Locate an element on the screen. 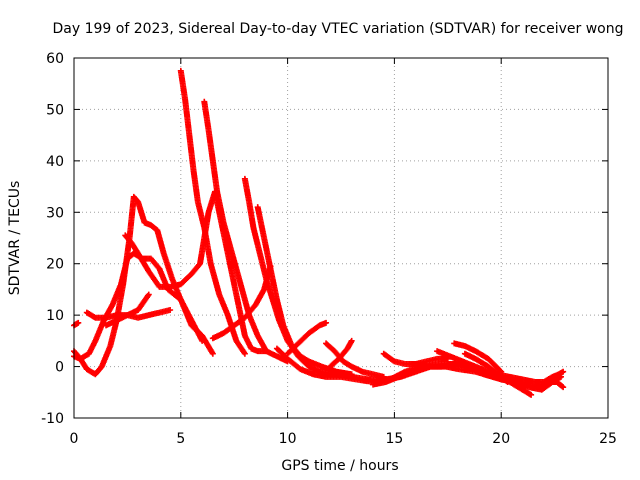  y-tick-label: 20 is located at coordinates (55, 265).